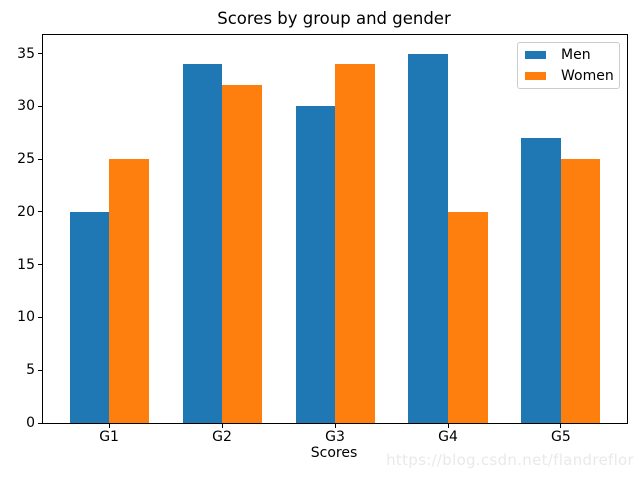 Image resolution: width=640 pixels, height=480 pixels. What do you see at coordinates (580, 291) in the screenshot?
I see `bar-women-g5` at bounding box center [580, 291].